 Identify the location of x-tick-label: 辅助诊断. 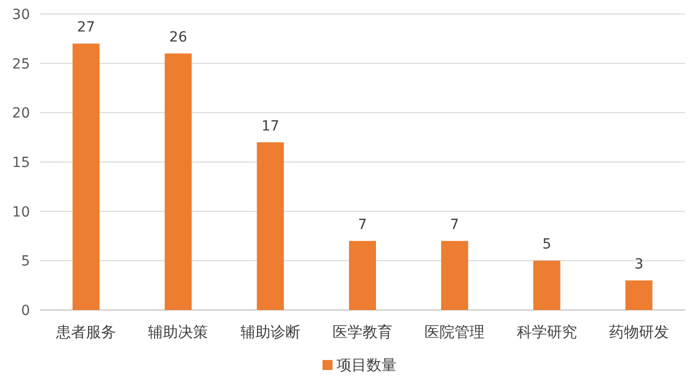
(270, 332).